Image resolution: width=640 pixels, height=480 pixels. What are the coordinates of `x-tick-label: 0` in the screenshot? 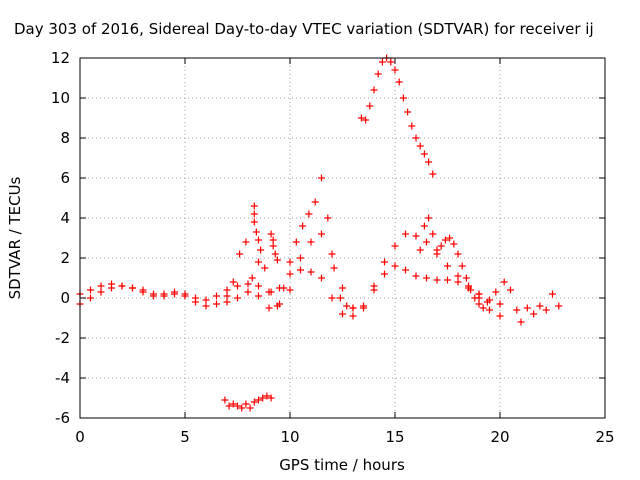 It's located at (80, 437).